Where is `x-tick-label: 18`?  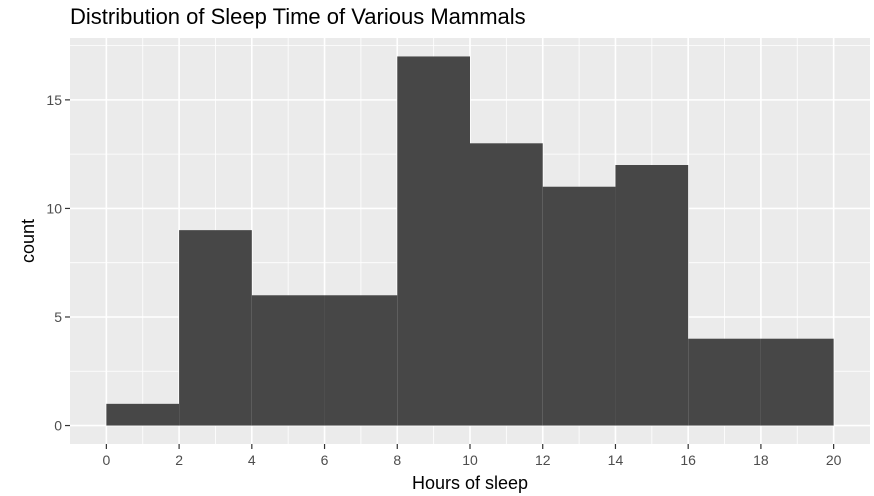 x-tick-label: 18 is located at coordinates (761, 460).